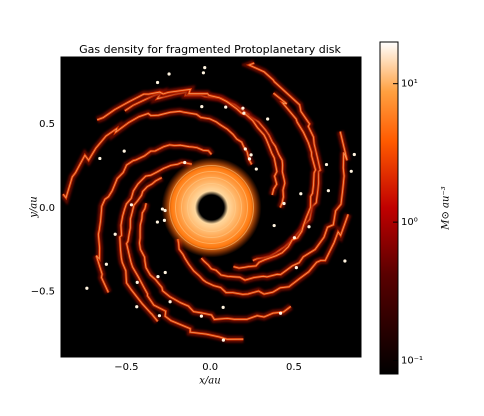 The width and height of the screenshot is (484, 416). Describe the element at coordinates (209, 381) in the screenshot. I see `x-axis-label: x/au` at that location.